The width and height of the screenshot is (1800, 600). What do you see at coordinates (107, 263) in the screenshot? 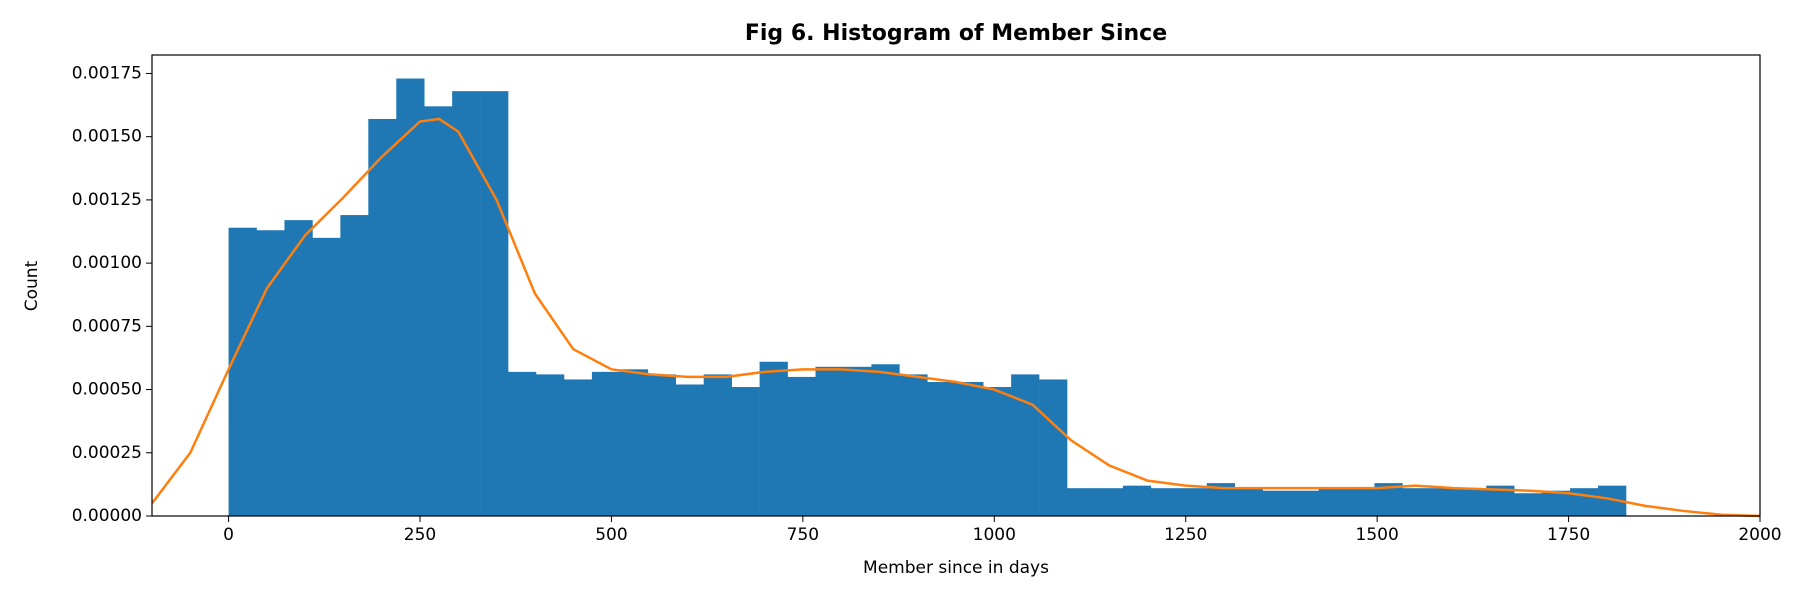
I see `y-tick-label: 0.00100` at bounding box center [107, 263].